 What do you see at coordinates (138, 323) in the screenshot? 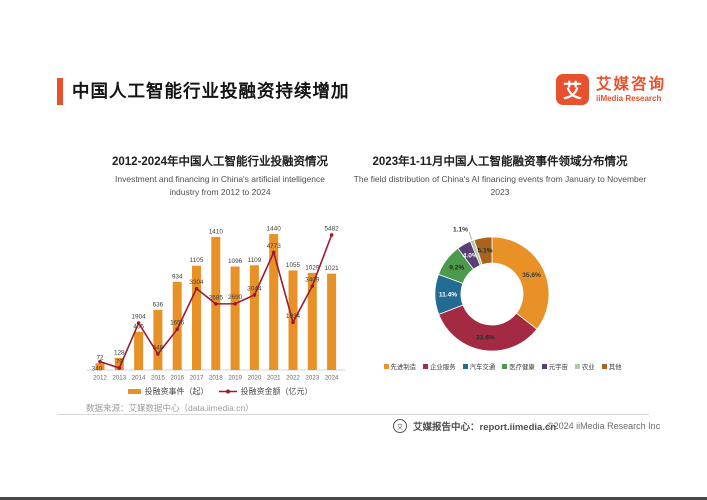
I see `line-point-2014` at bounding box center [138, 323].